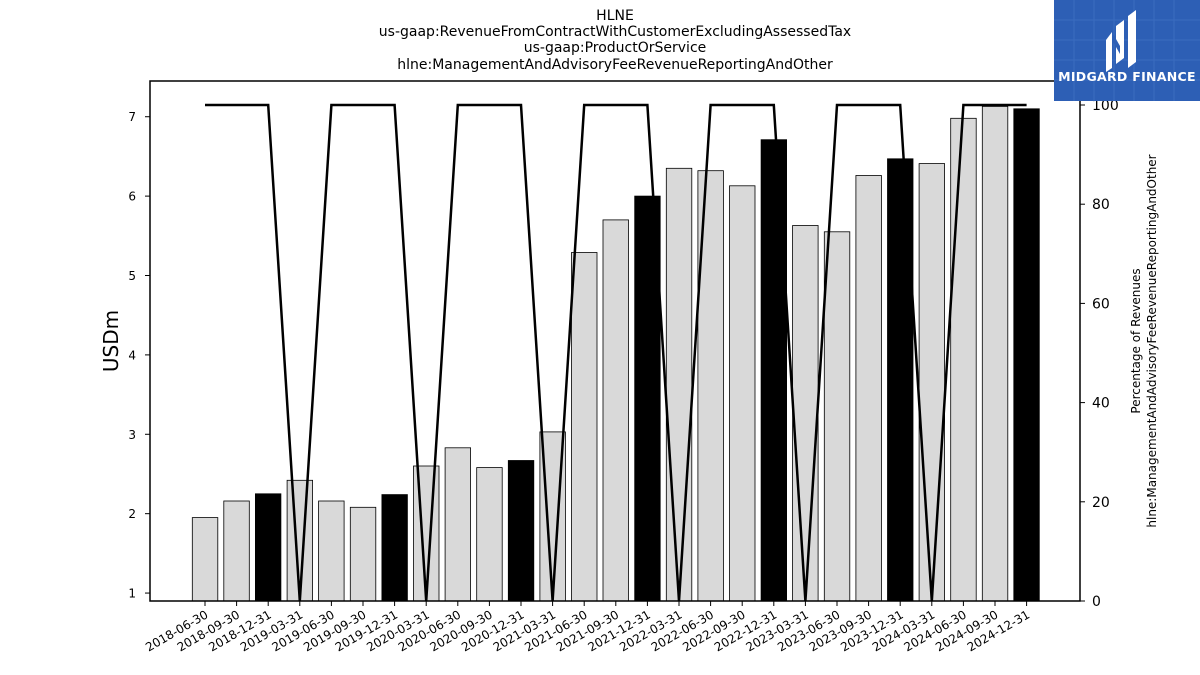  I want to click on y-axis-label: USDm, so click(111, 341).